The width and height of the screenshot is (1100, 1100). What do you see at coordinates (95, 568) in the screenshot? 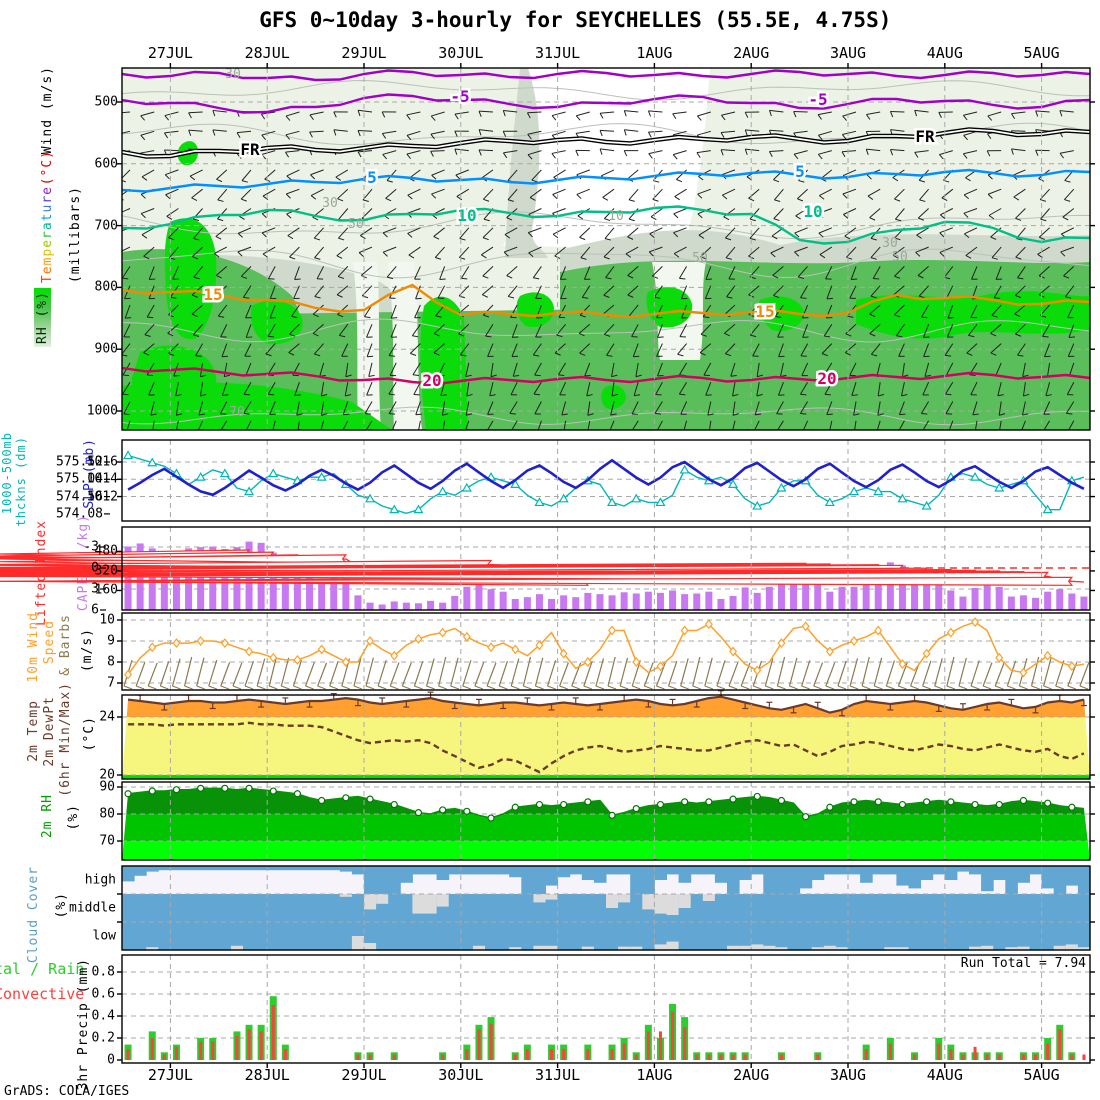
I see `lifted-index-tick: 0` at bounding box center [95, 568].